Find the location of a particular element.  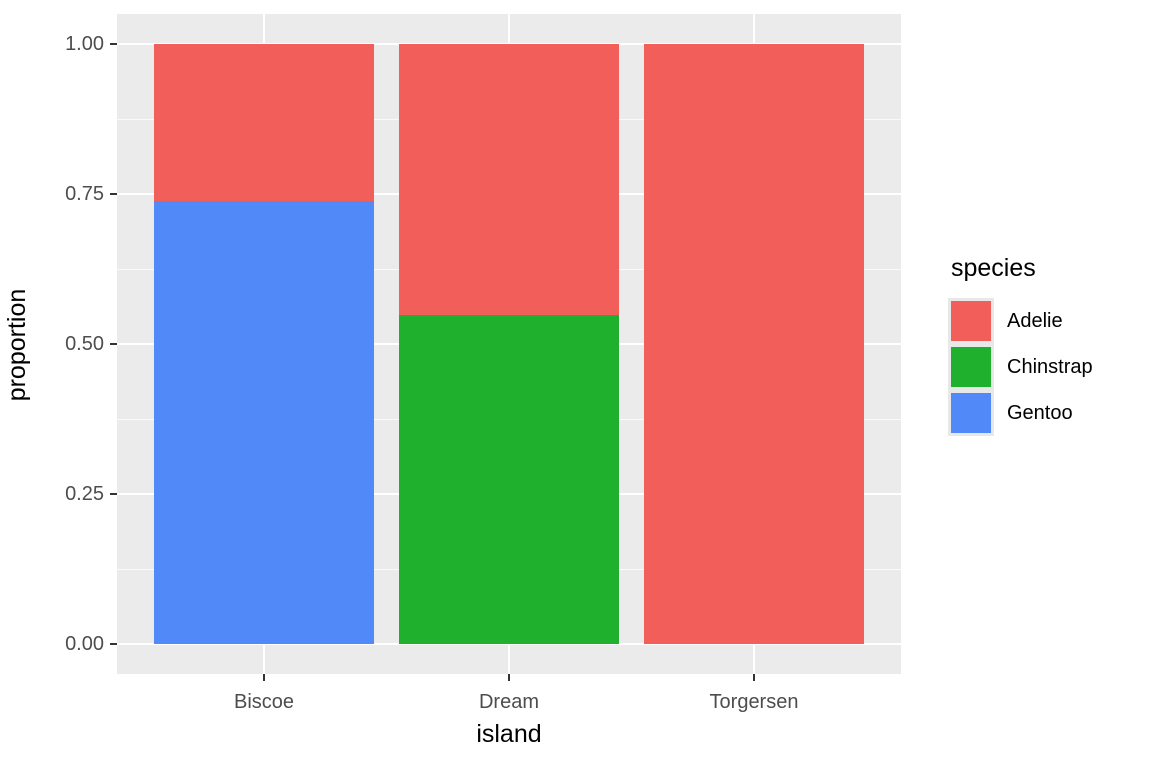

legend-item-adelie: Adelie is located at coordinates (1020, 321).